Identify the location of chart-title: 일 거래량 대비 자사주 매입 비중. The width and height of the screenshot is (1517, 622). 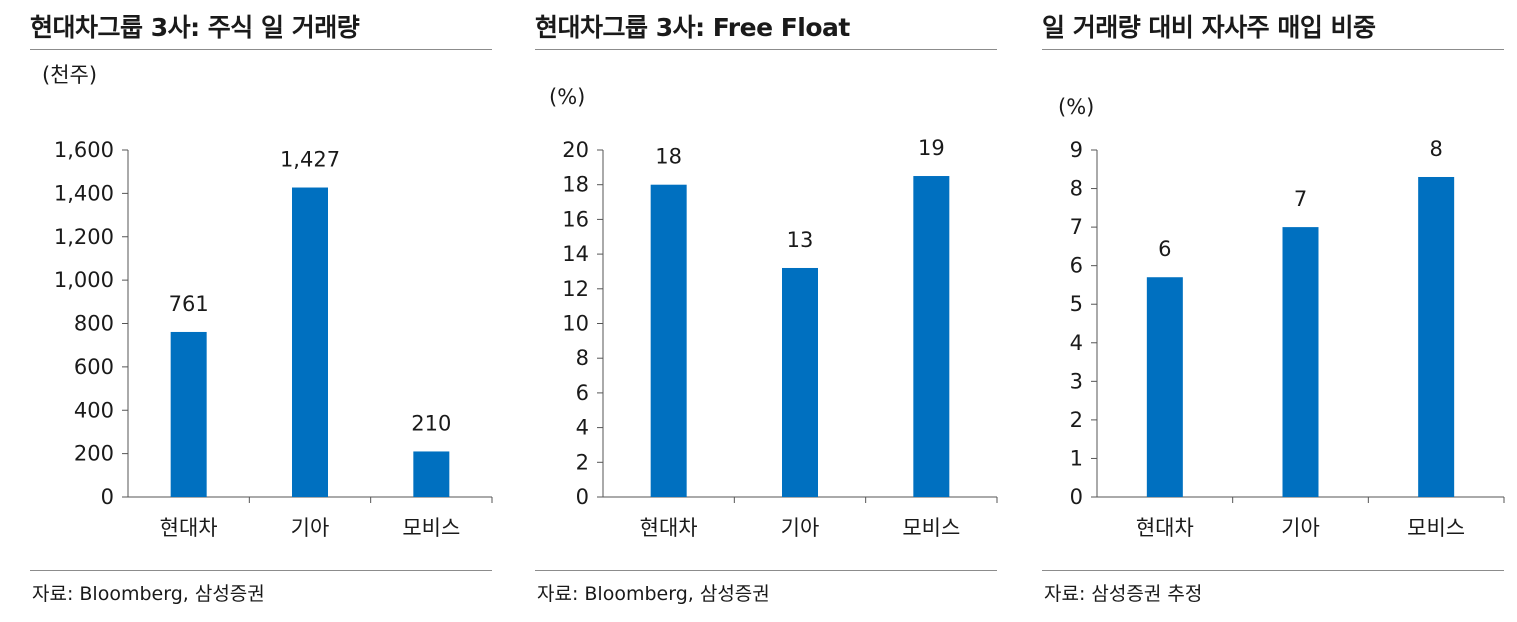
(1209, 27).